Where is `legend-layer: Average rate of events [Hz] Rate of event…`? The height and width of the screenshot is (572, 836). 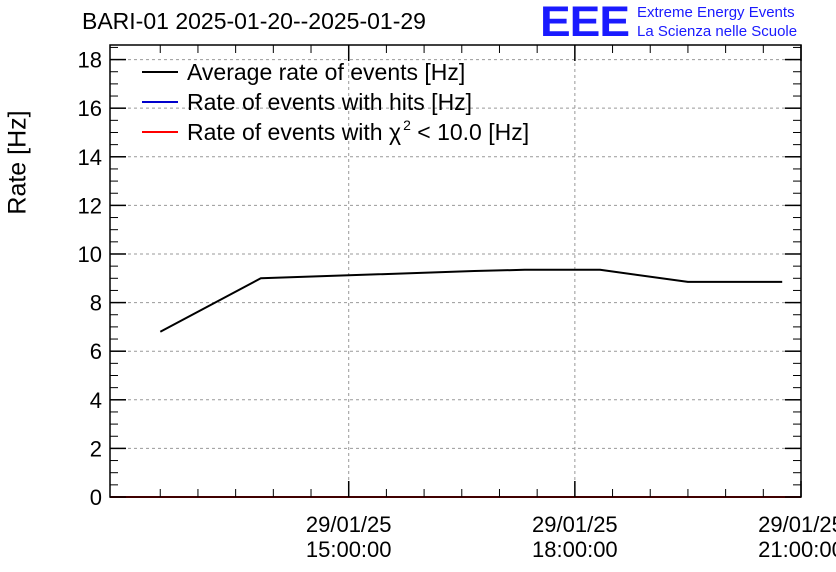
legend-layer: Average rate of events [Hz] Rate of event… is located at coordinates (335, 102).